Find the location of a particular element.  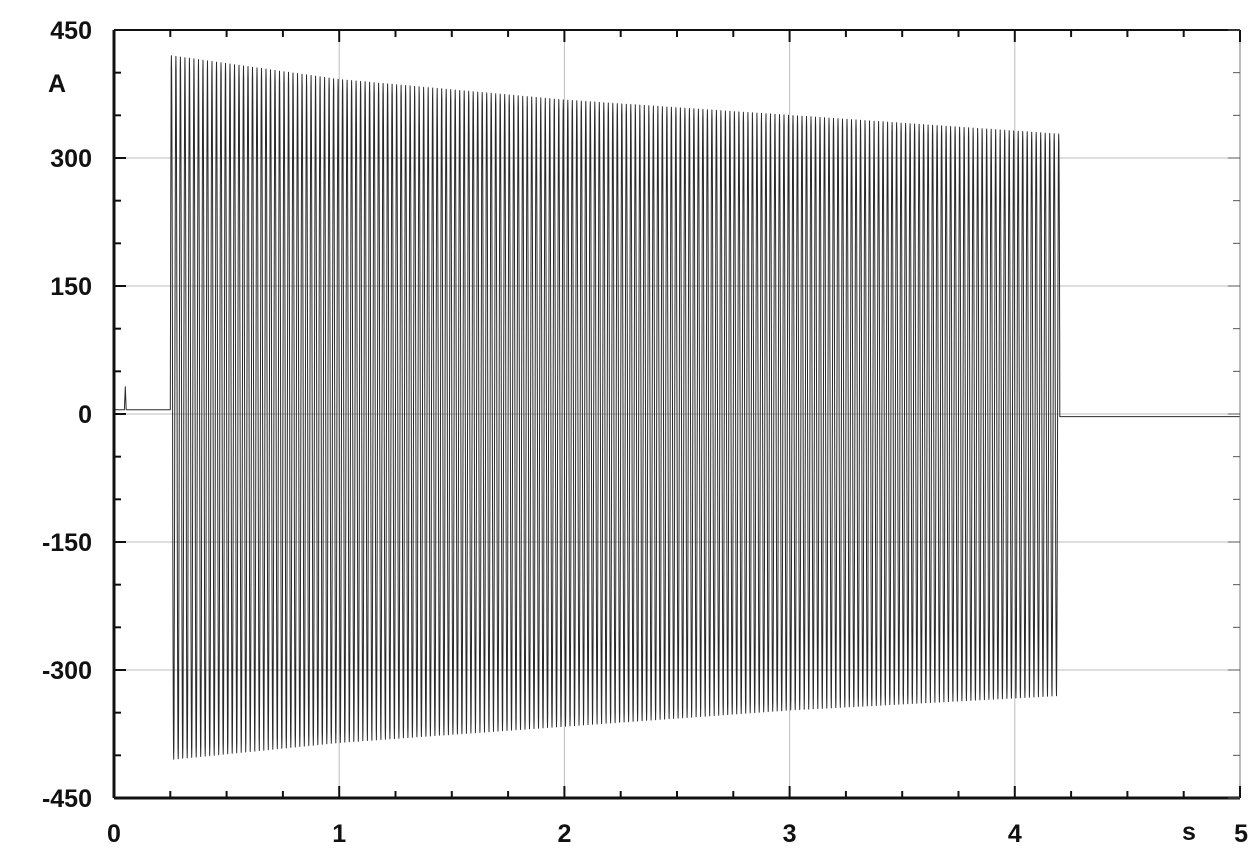

y-tick-label-3: 0 is located at coordinates (85, 415).